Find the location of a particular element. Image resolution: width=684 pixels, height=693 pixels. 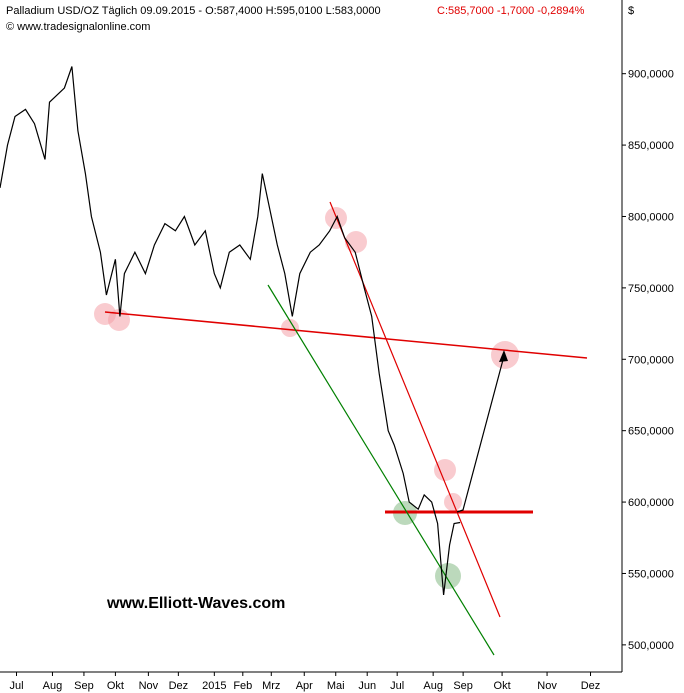

x-tick-label: Mai is located at coordinates (336, 686).